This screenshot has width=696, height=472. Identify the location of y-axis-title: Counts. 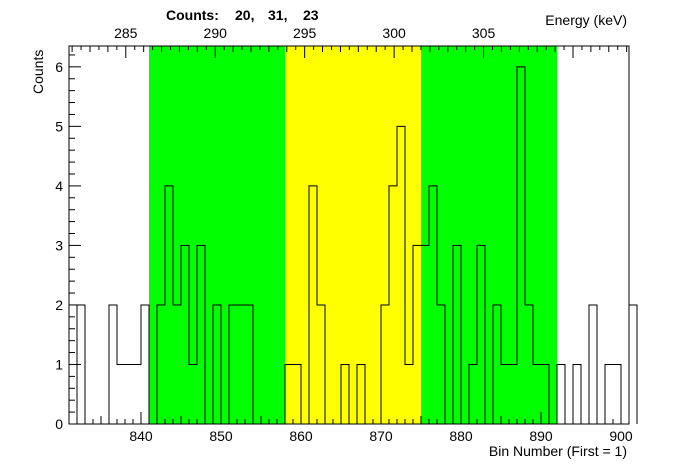
(38, 72).